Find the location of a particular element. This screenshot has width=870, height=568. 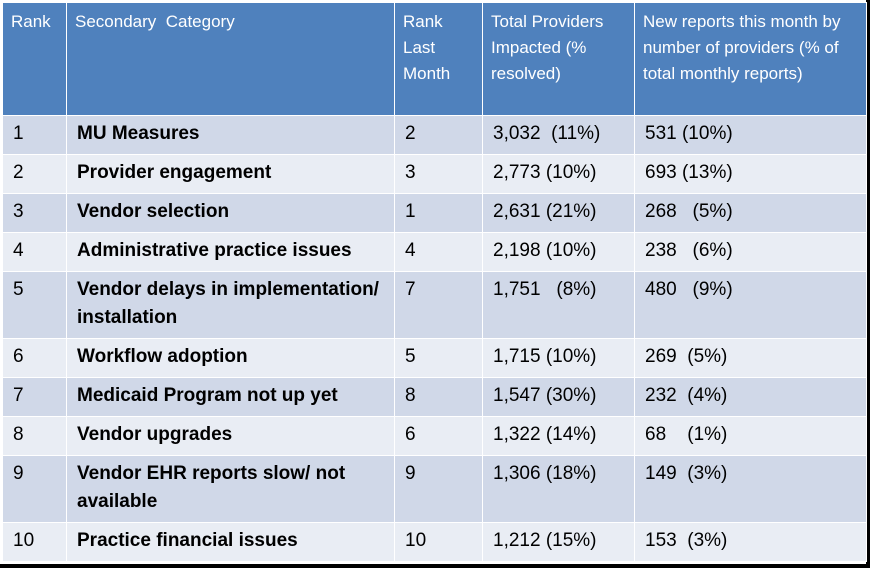

new-reports-cell: 238 (6%) is located at coordinates (750, 252).